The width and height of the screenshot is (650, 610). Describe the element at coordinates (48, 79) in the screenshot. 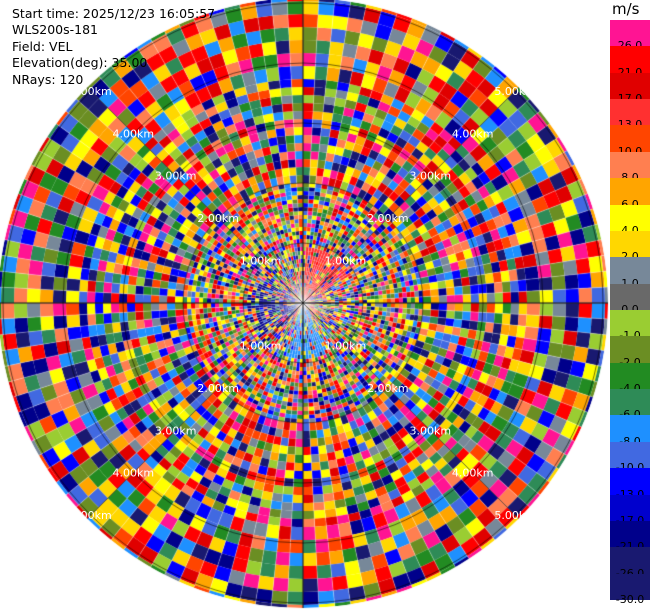

I see `nrays-text: NRays: 120` at that location.